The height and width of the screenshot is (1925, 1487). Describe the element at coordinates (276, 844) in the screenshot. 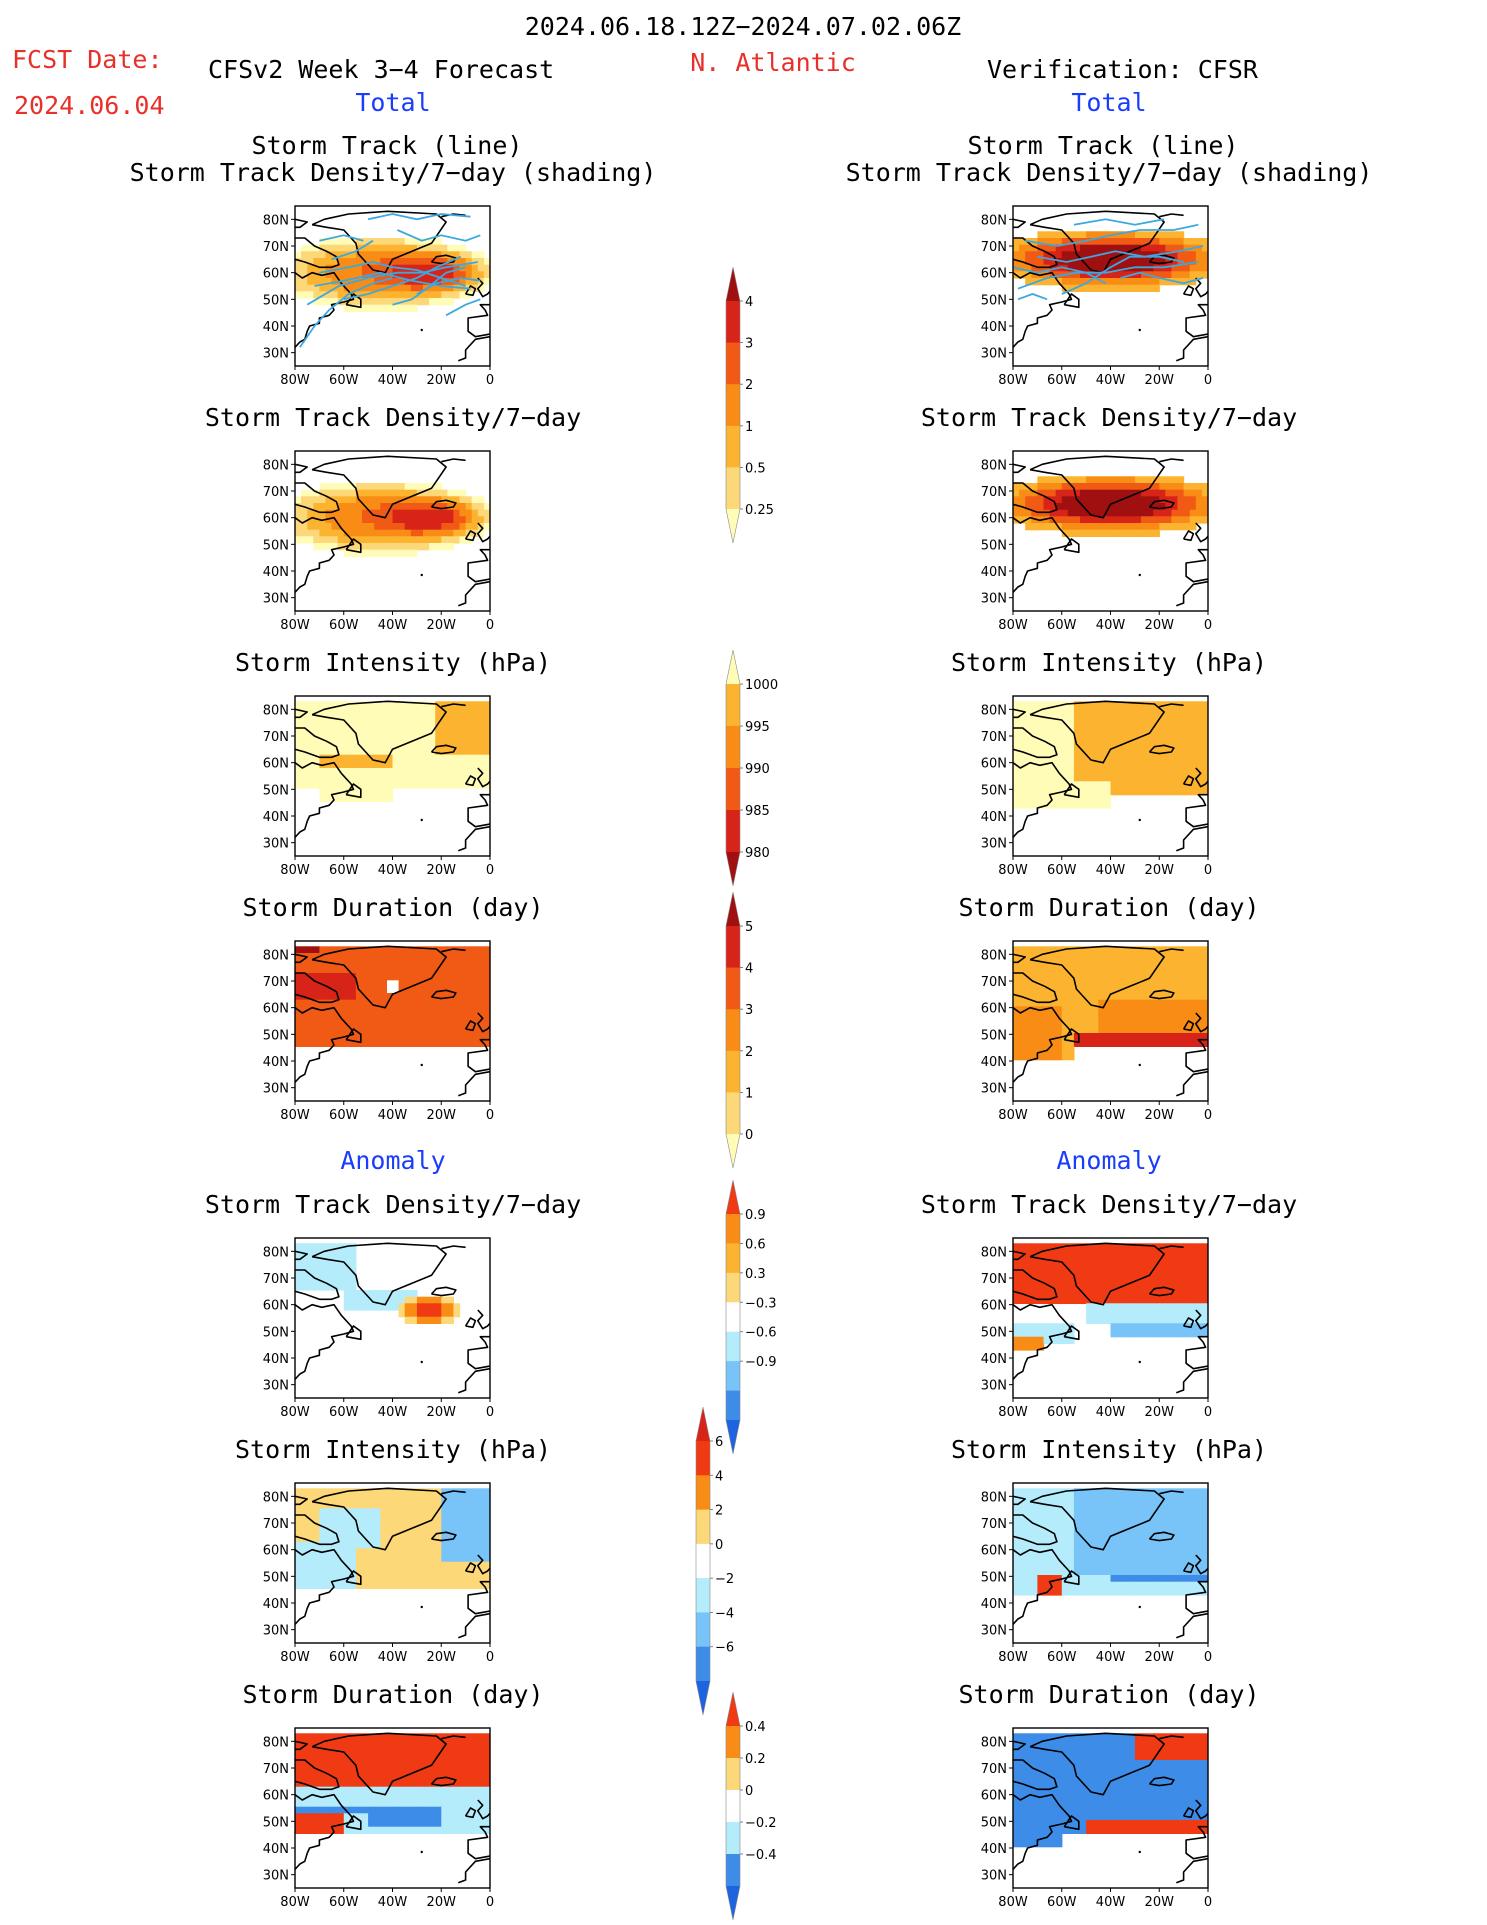

I see `lat-tick-label: 30N` at that location.